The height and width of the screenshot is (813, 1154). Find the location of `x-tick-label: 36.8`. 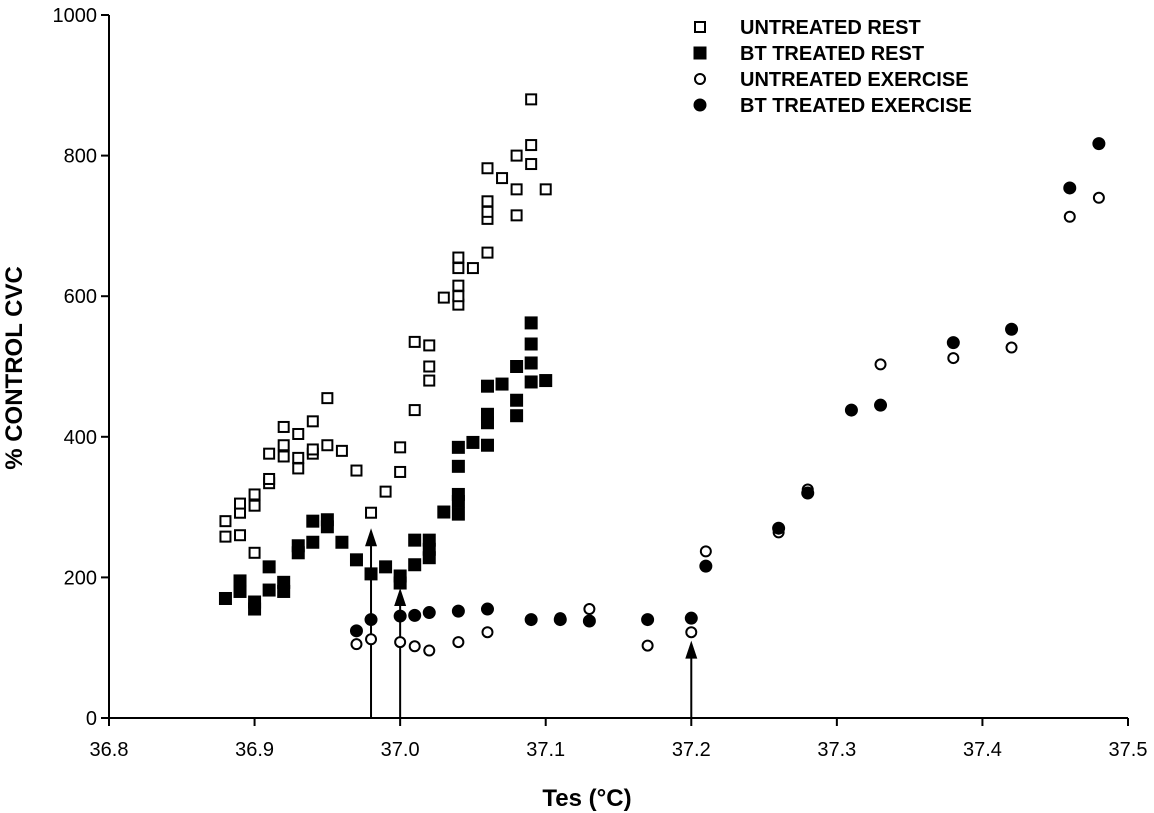

x-tick-label: 36.8 is located at coordinates (109, 750).